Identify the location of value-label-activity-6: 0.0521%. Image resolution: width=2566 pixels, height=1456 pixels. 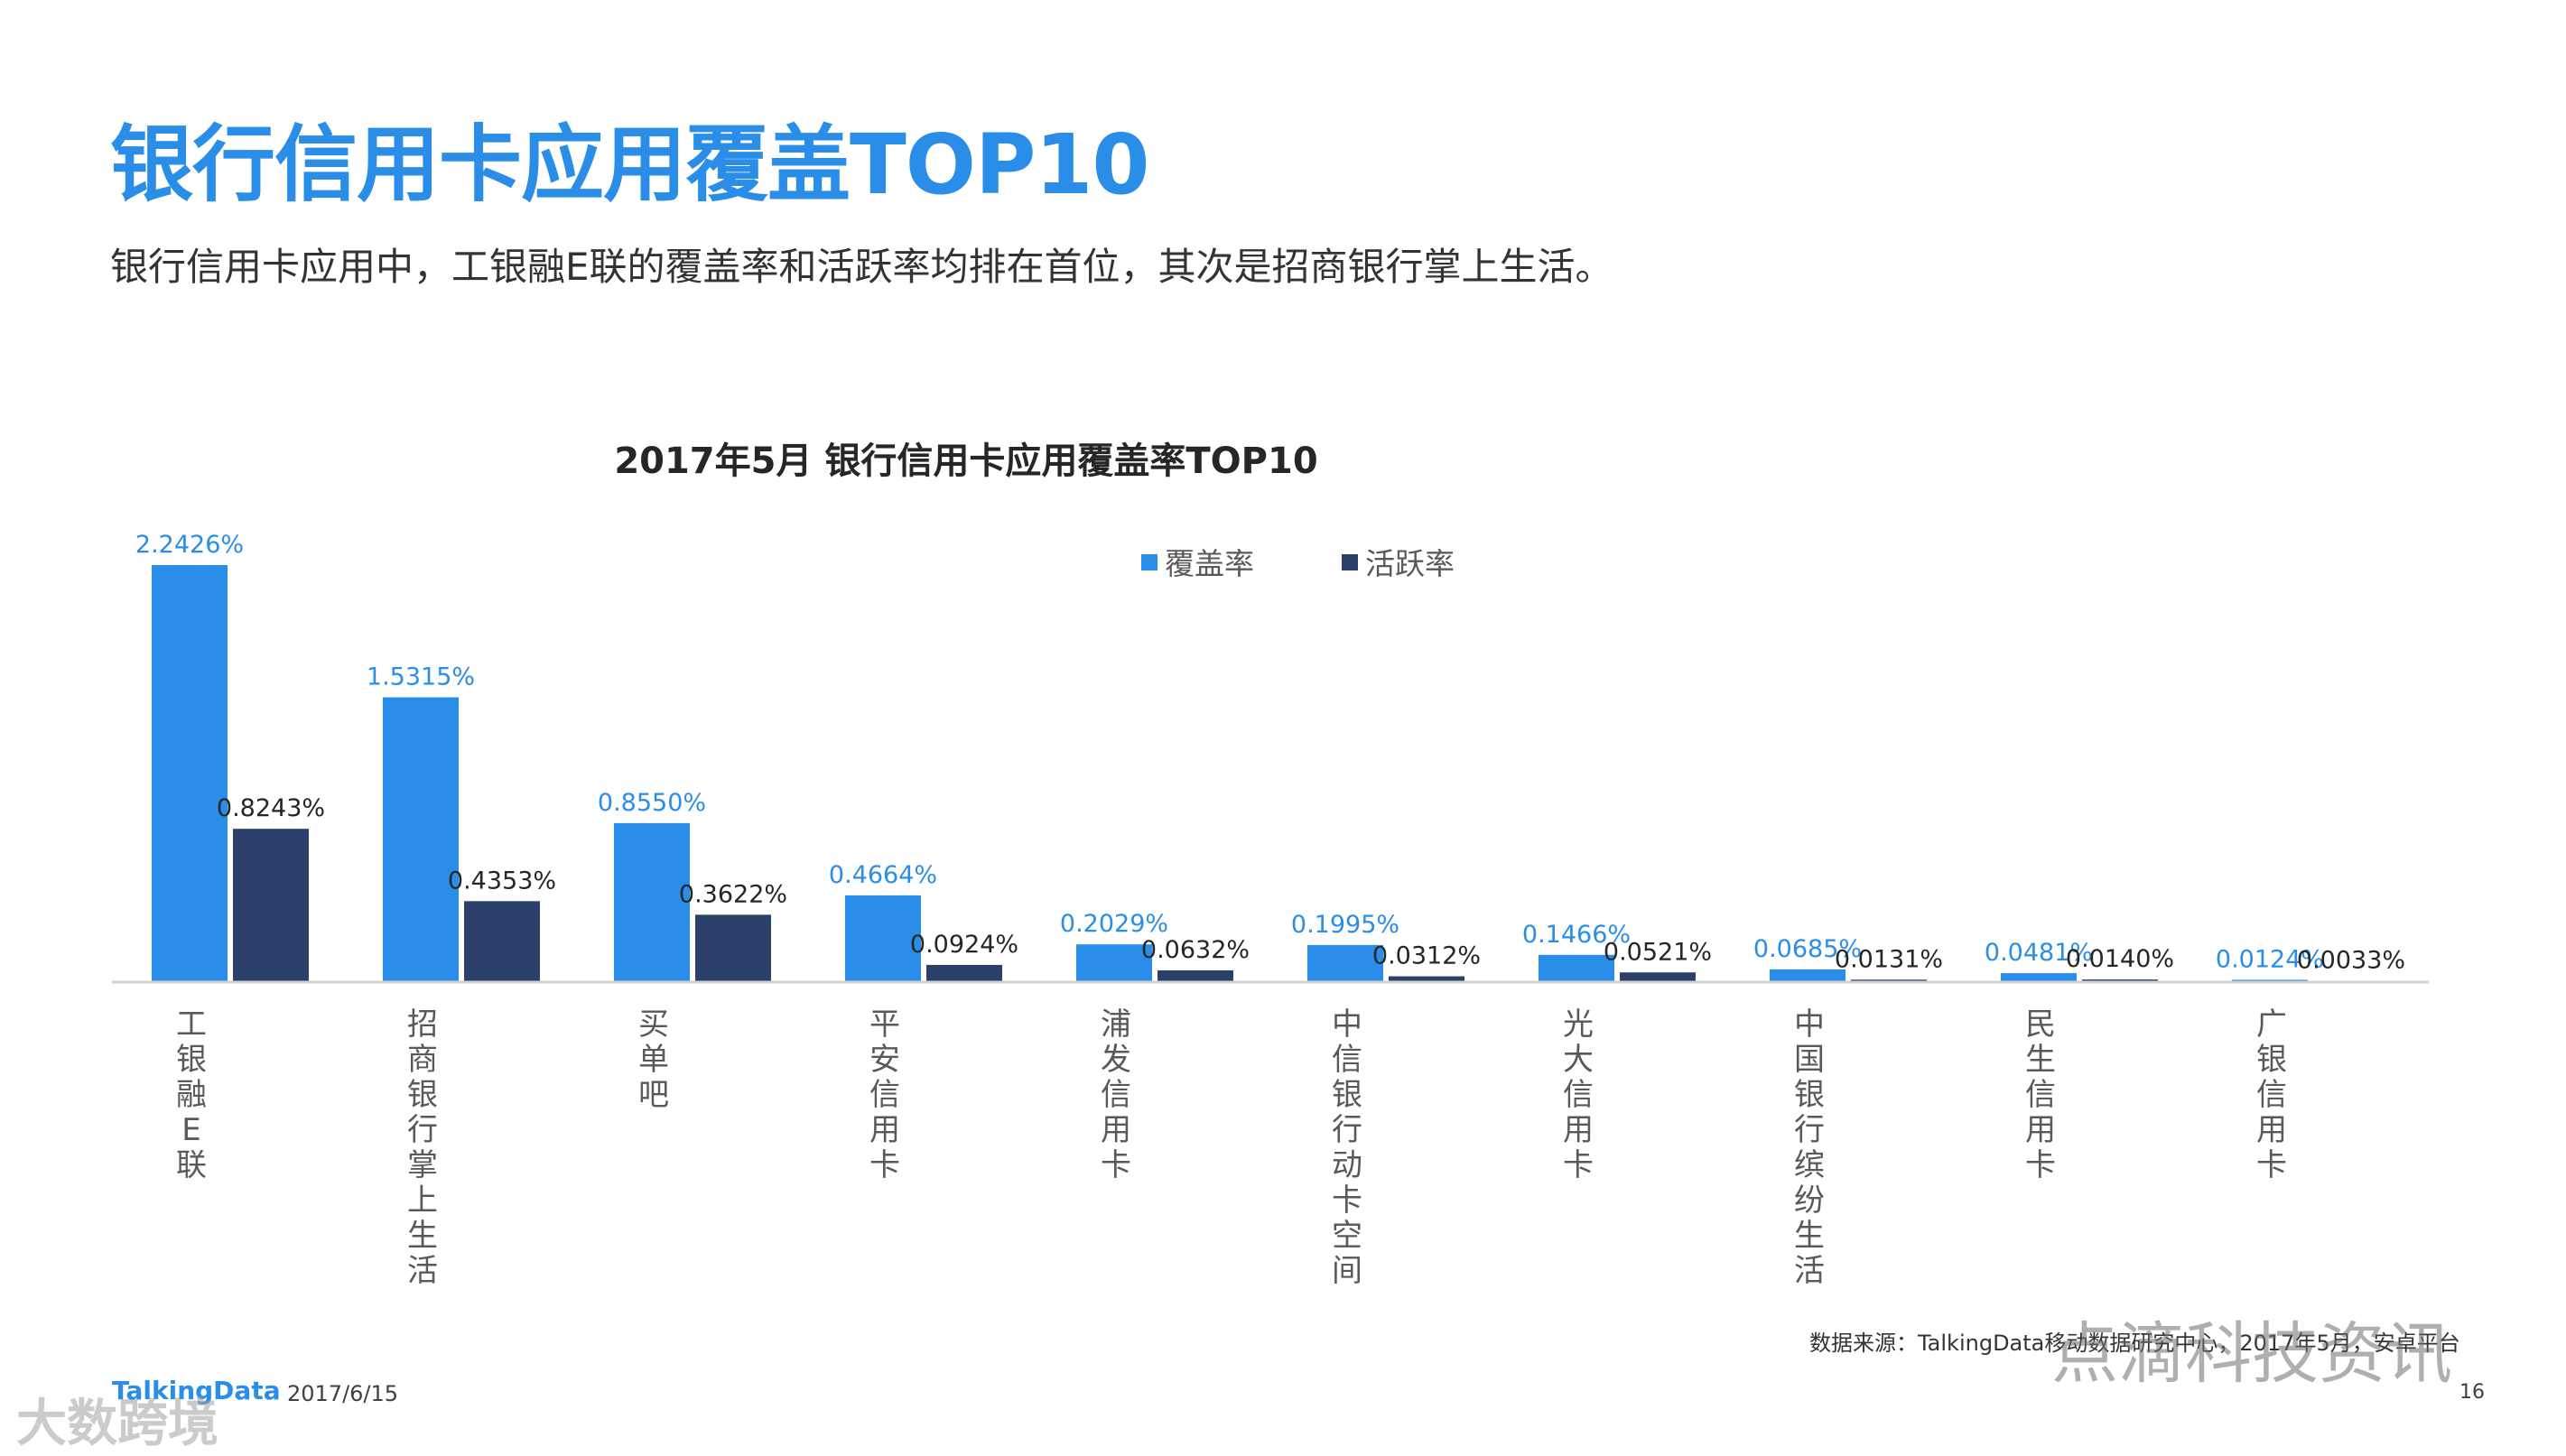
(1658, 952).